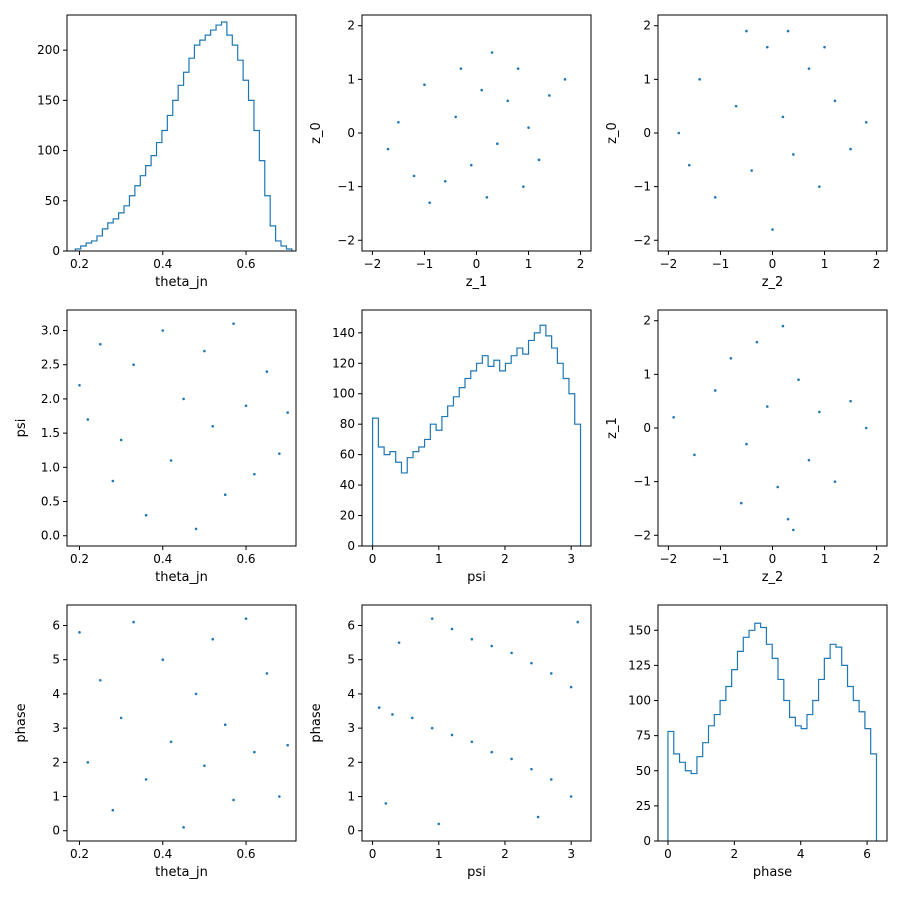 This screenshot has width=900, height=900. What do you see at coordinates (56, 626) in the screenshot?
I see `y-tick-label: 6` at bounding box center [56, 626].